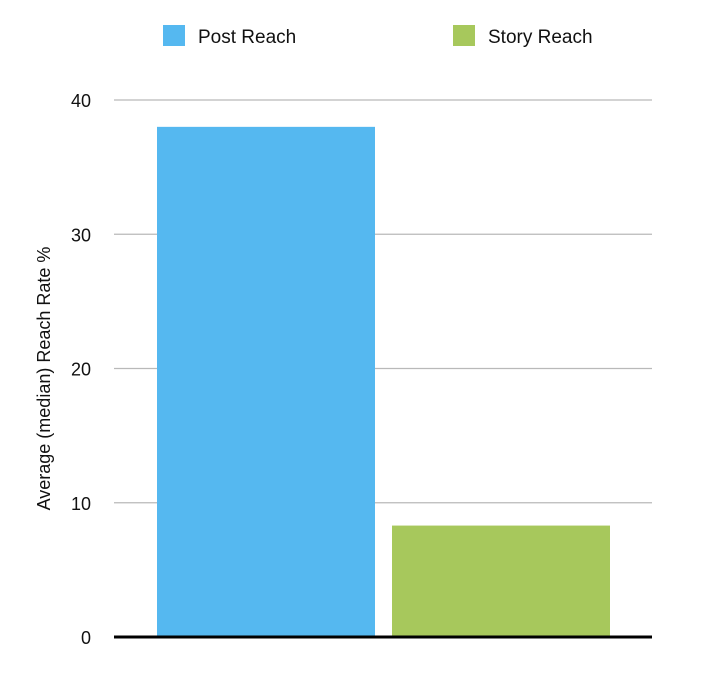  Describe the element at coordinates (81, 235) in the screenshot. I see `y-tick-label: 30` at that location.